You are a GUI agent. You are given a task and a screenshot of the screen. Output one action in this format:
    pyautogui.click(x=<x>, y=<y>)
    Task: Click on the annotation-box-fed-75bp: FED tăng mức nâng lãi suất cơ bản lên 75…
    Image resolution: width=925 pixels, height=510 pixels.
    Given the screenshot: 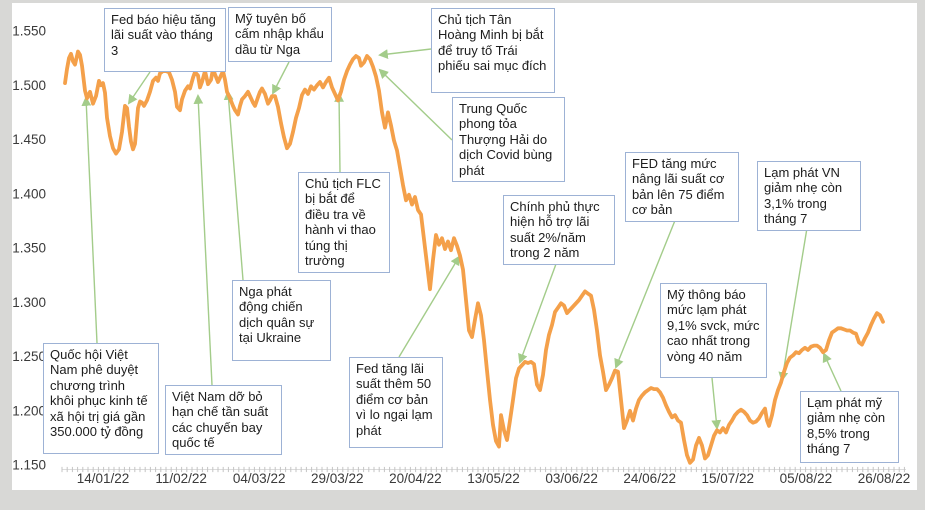 What is the action you would take?
    pyautogui.click(x=682, y=187)
    